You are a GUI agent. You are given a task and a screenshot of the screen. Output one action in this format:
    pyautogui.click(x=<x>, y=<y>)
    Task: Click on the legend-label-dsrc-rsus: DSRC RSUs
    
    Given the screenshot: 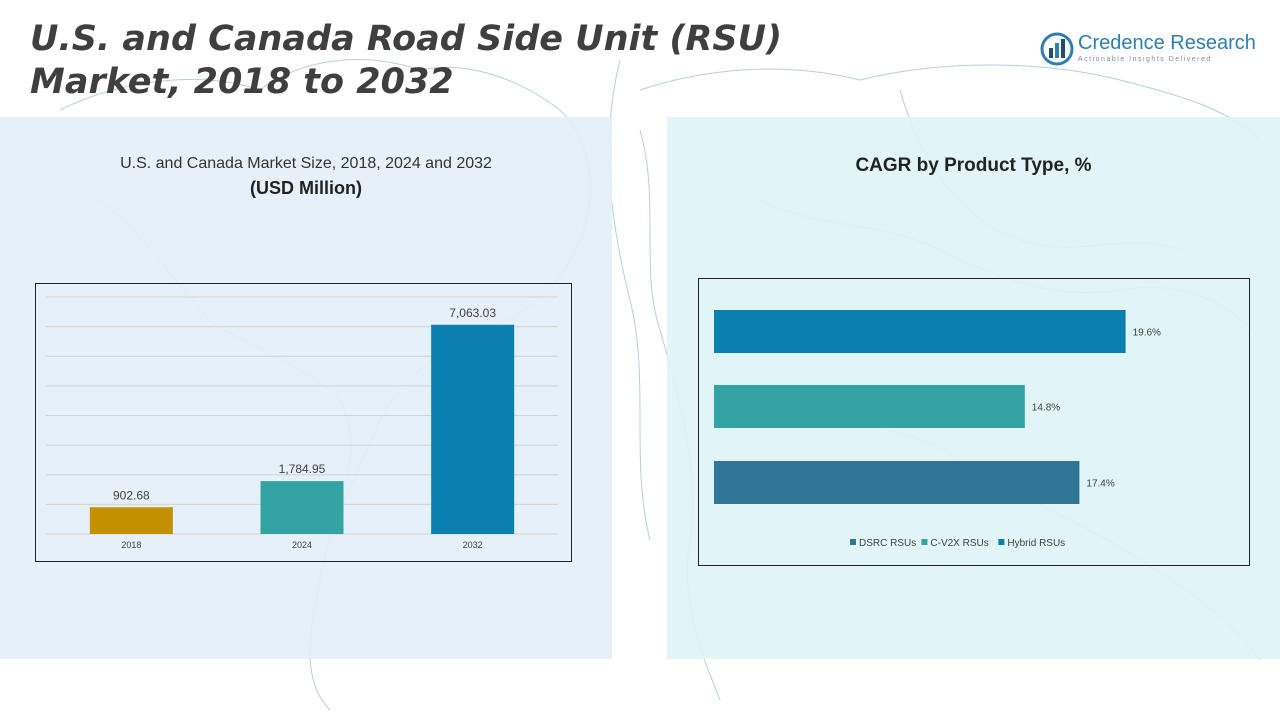 What is the action you would take?
    pyautogui.click(x=887, y=543)
    